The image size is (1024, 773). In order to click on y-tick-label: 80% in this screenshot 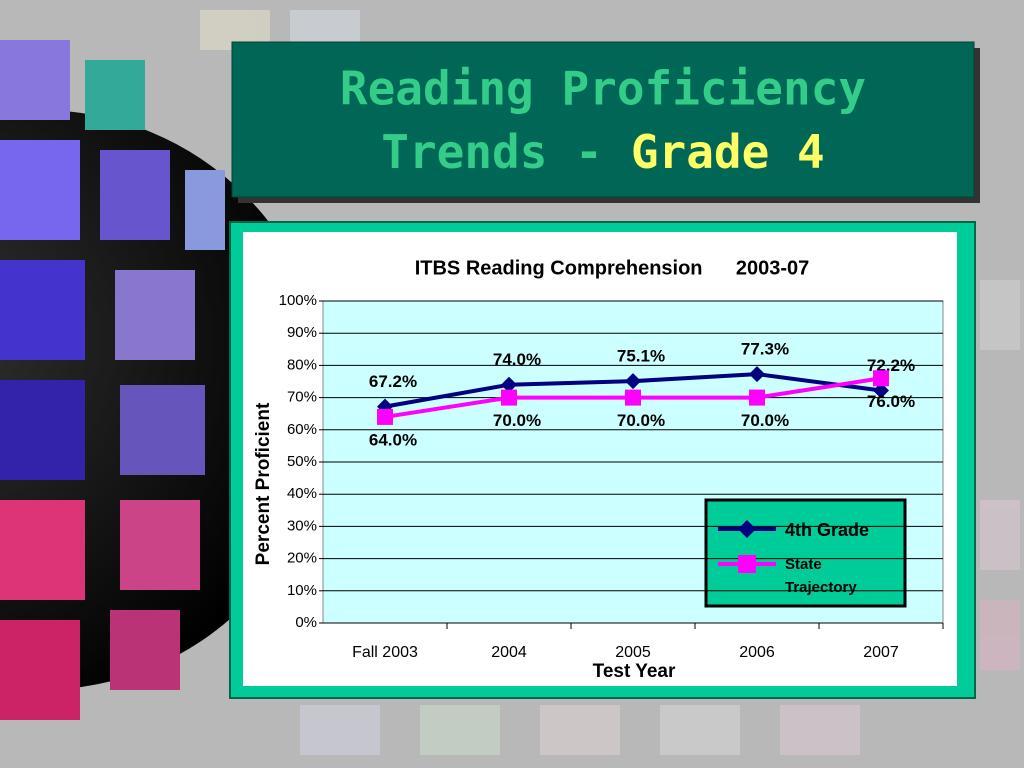, I will do `click(302, 364)`.